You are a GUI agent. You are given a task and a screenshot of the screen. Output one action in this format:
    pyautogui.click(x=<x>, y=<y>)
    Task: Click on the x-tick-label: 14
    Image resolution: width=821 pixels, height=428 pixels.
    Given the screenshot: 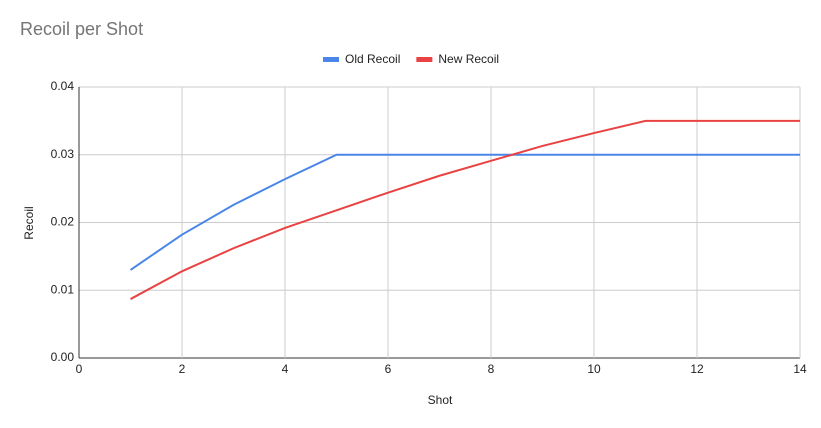 What is the action you would take?
    pyautogui.click(x=800, y=369)
    